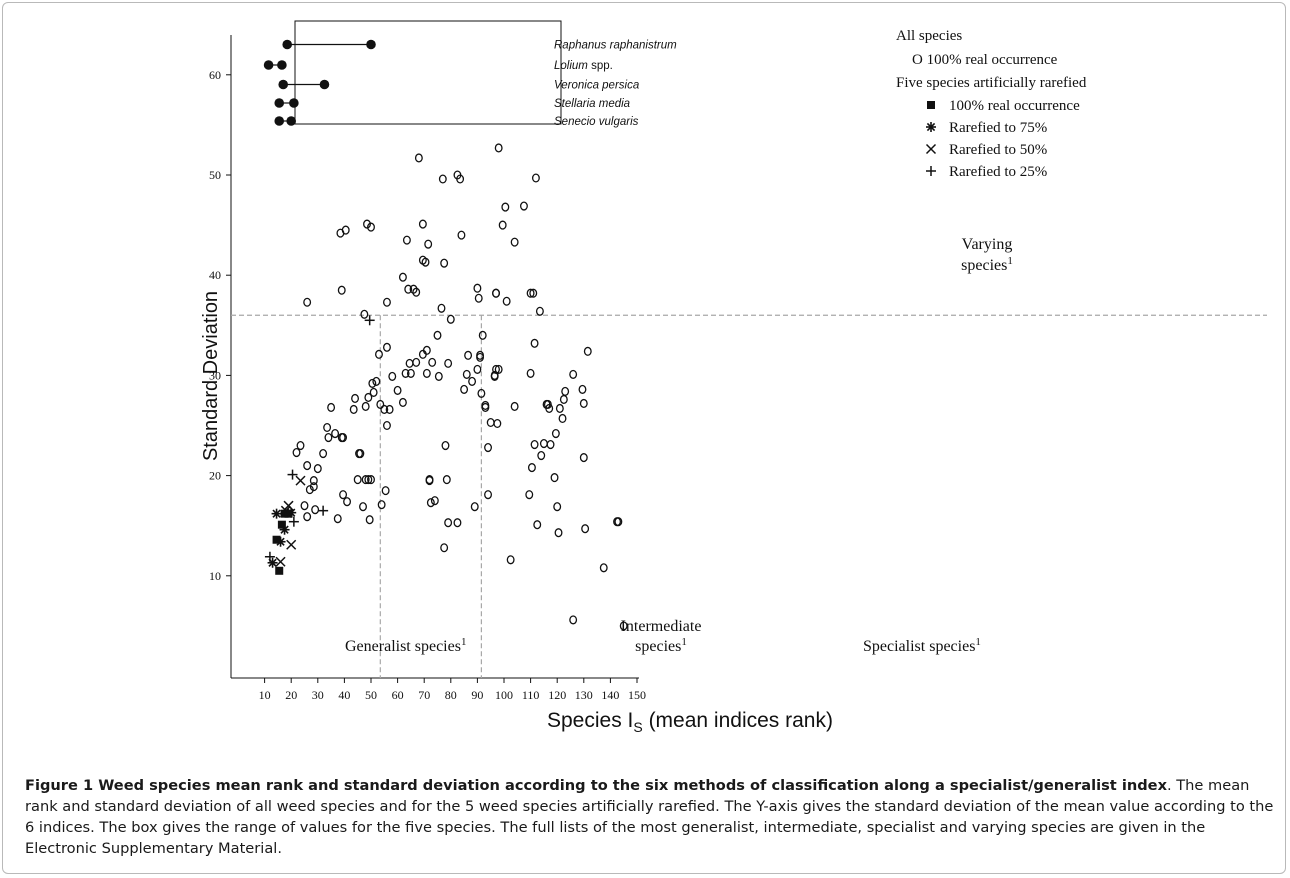  I want to click on range-species-label: Senecio vulgaris, so click(596, 122).